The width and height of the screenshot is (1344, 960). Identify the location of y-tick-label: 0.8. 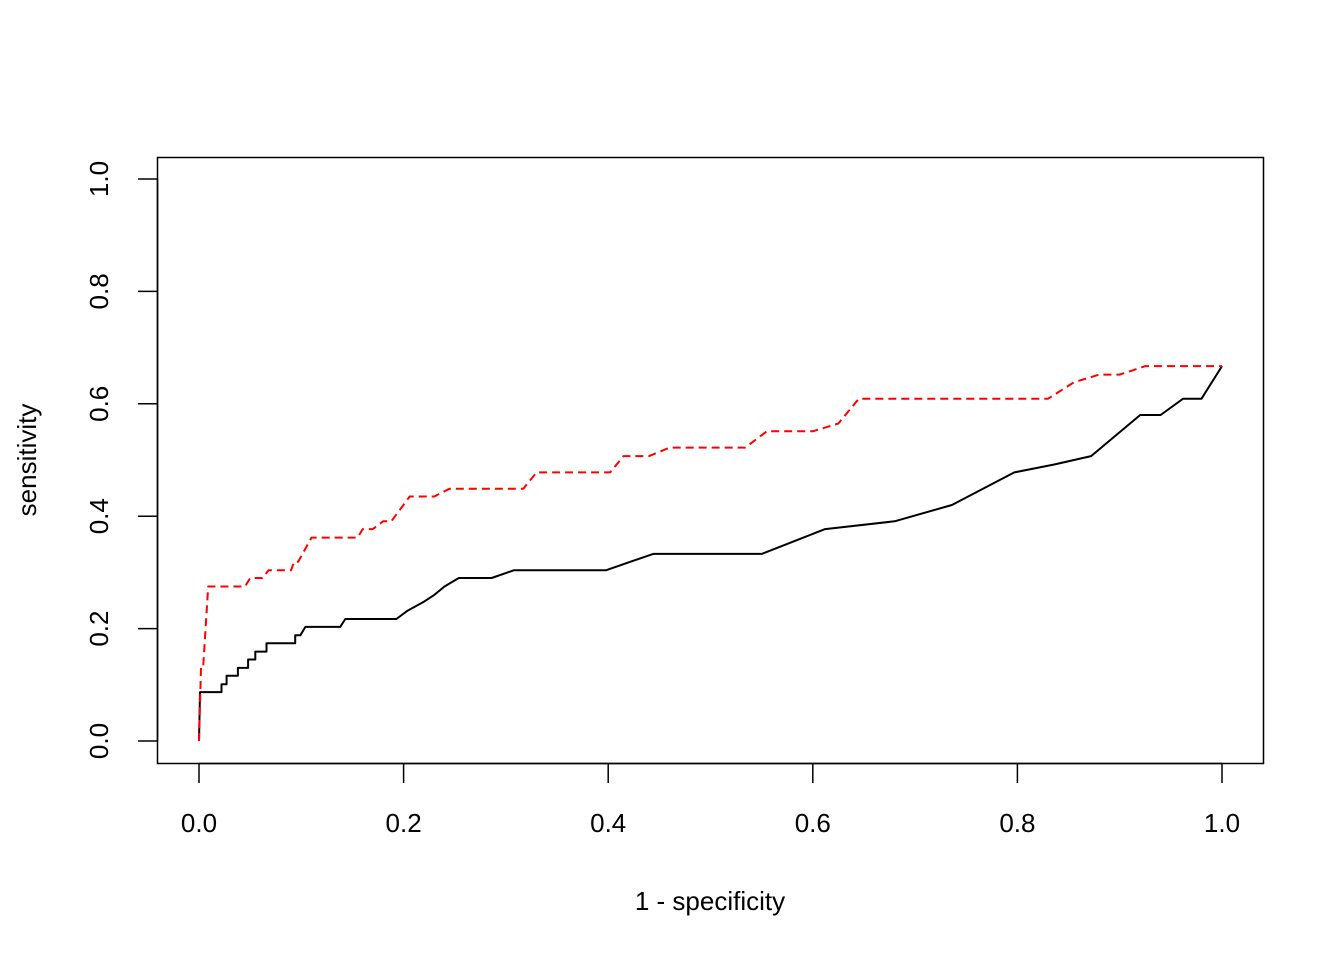
(99, 291).